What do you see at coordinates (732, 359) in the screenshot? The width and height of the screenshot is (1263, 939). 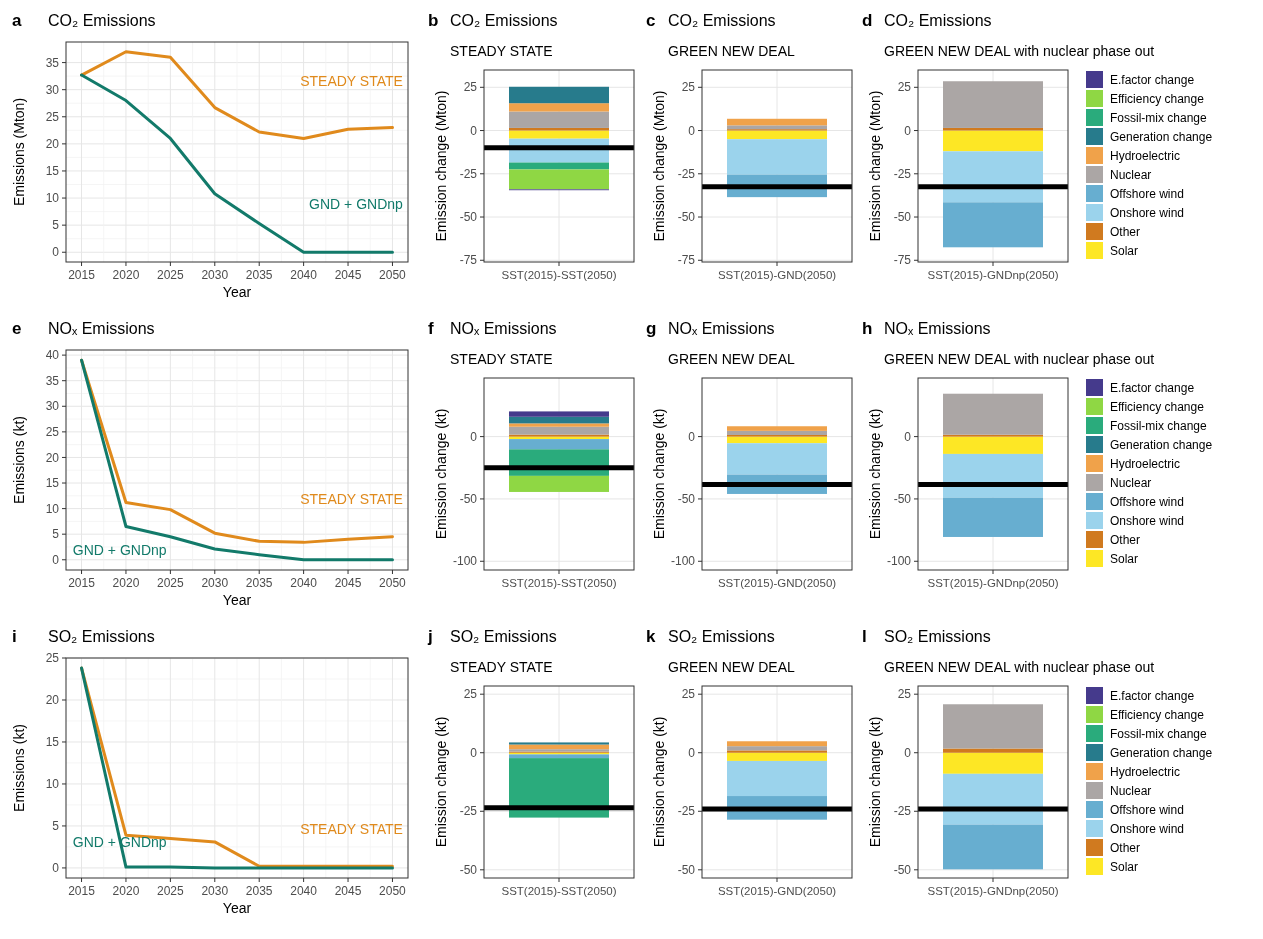 I see `chart-subtitle: GREEN NEW DEAL` at bounding box center [732, 359].